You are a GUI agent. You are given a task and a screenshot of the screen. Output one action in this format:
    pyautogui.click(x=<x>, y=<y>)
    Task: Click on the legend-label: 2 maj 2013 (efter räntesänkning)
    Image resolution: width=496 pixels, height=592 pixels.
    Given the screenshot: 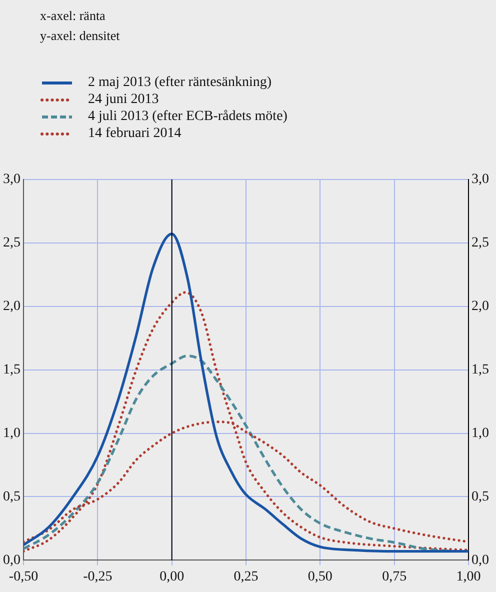 What is the action you would take?
    pyautogui.click(x=180, y=82)
    